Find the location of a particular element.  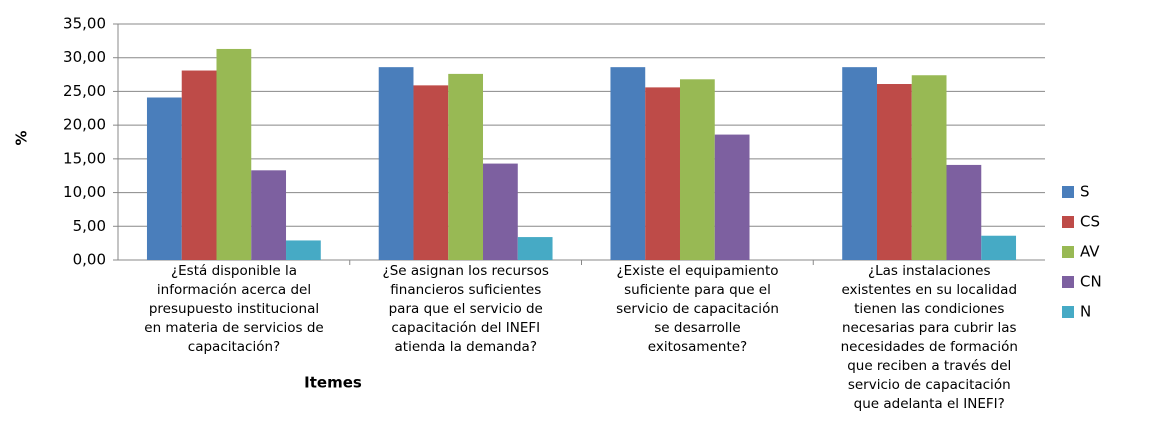

y-tick-label: 30,00 is located at coordinates (84, 57).